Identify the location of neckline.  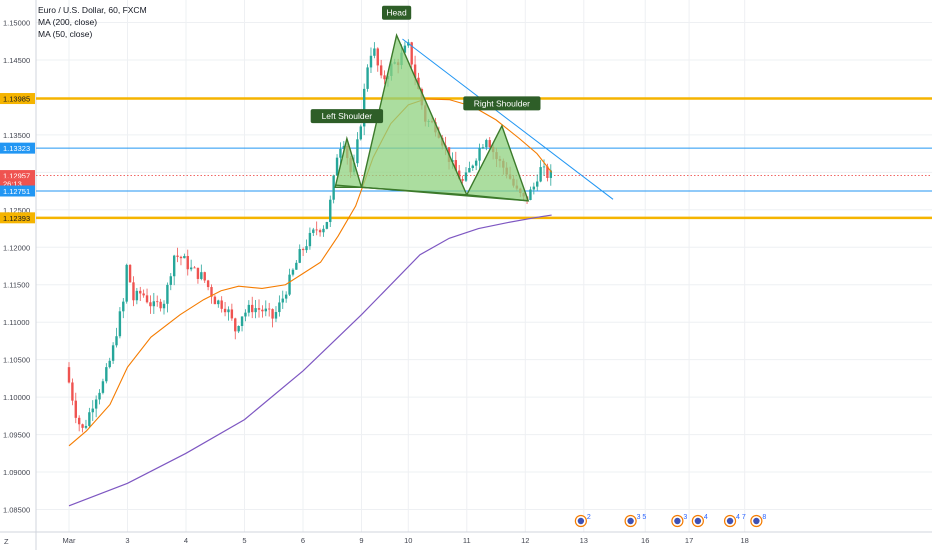
(432, 193).